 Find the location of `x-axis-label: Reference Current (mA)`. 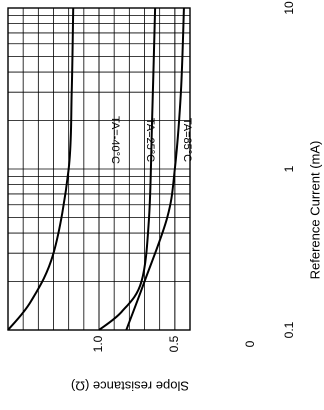

x-axis-label: Reference Current (mA) is located at coordinates (314, 210).